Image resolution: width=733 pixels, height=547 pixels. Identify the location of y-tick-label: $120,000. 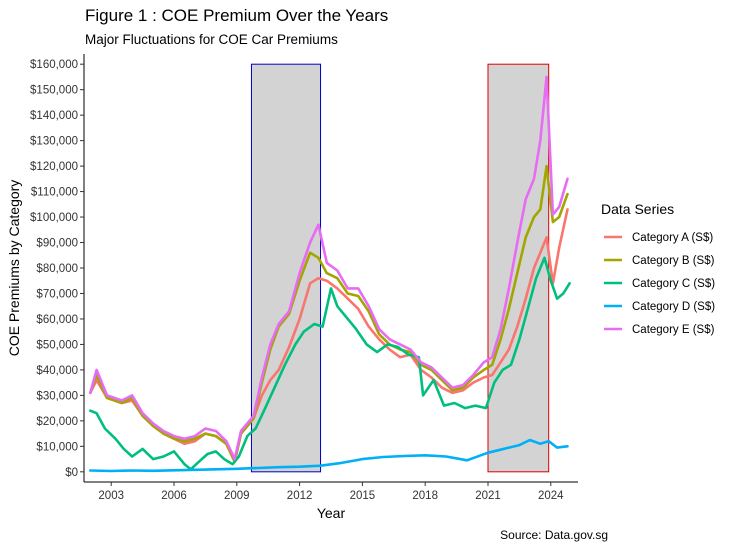
(54, 167).